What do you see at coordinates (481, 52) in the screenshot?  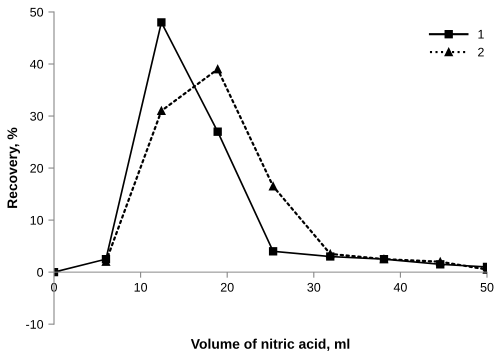 I see `legend-label: 2` at bounding box center [481, 52].